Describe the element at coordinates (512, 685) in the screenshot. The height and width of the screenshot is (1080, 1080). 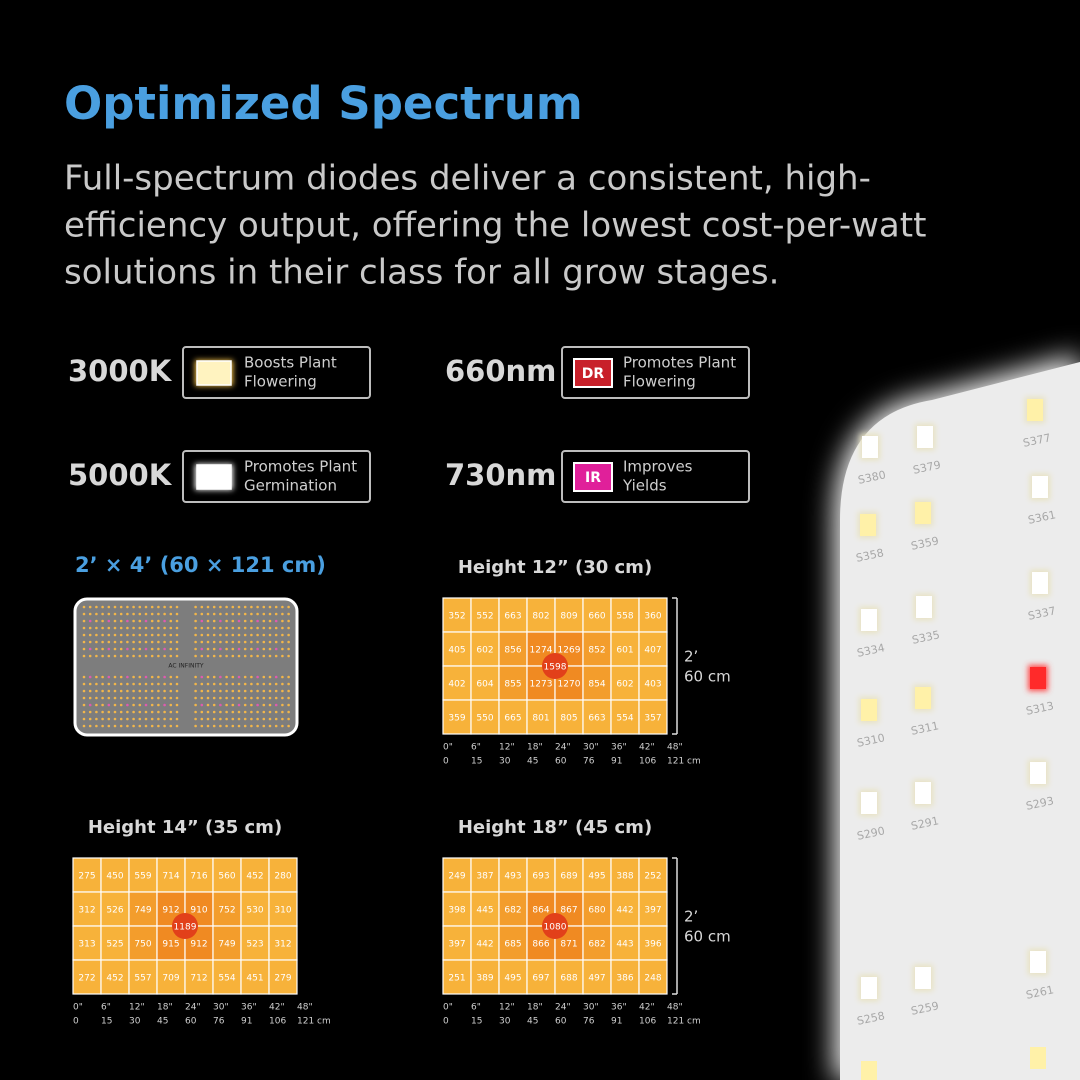
I see `map-value: 855` at that location.